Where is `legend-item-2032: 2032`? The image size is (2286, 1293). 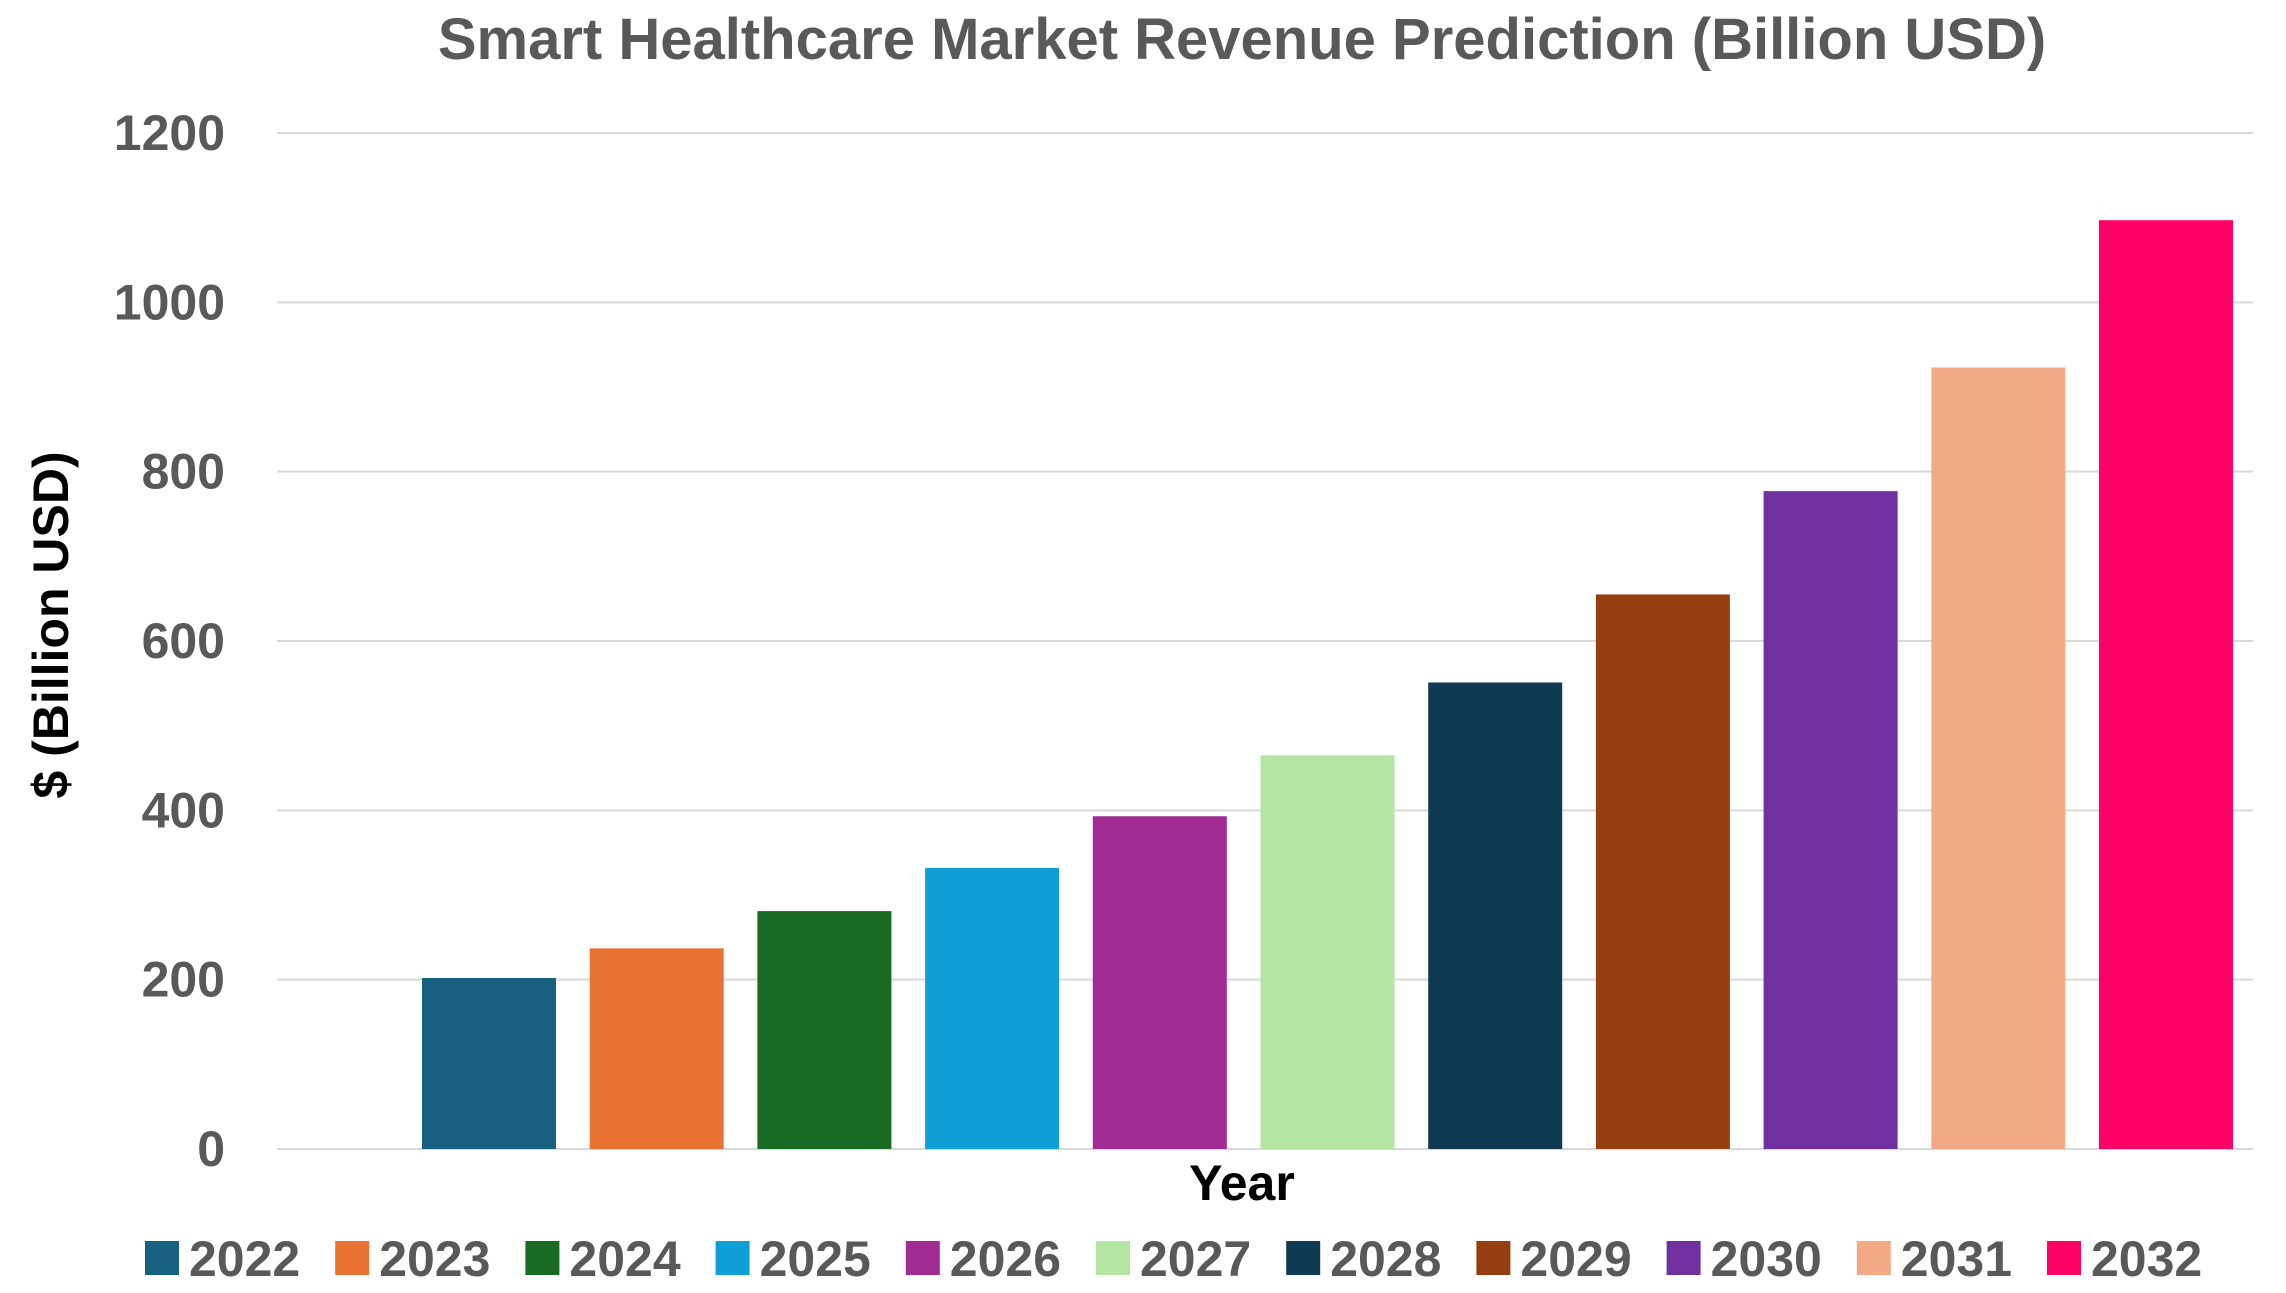 legend-item-2032: 2032 is located at coordinates (2124, 1259).